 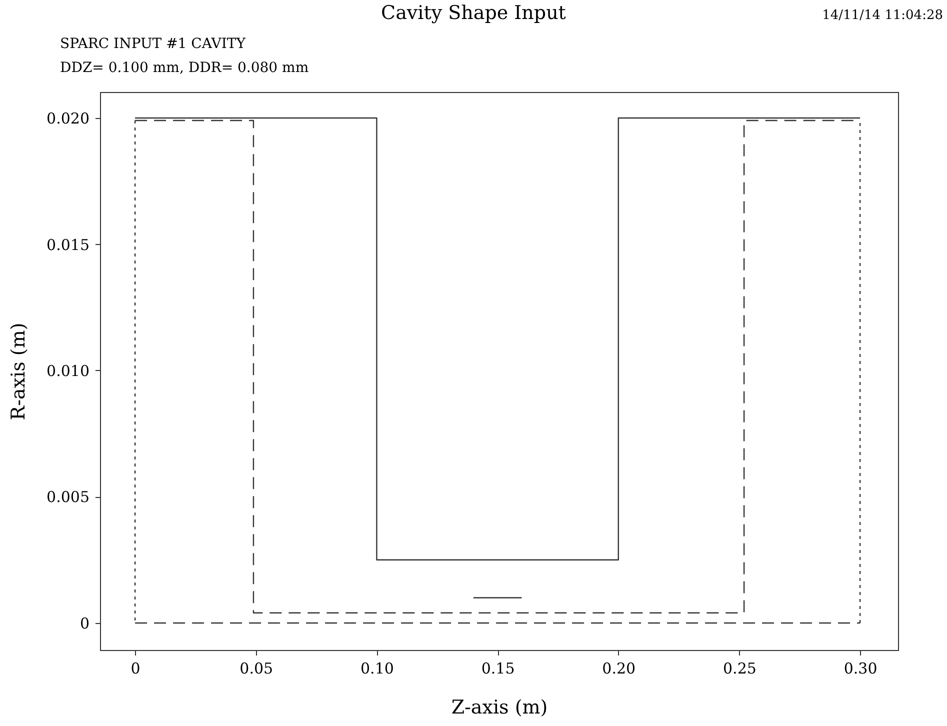 I want to click on x-axis-title: Z-axis (m), so click(x=499, y=707).